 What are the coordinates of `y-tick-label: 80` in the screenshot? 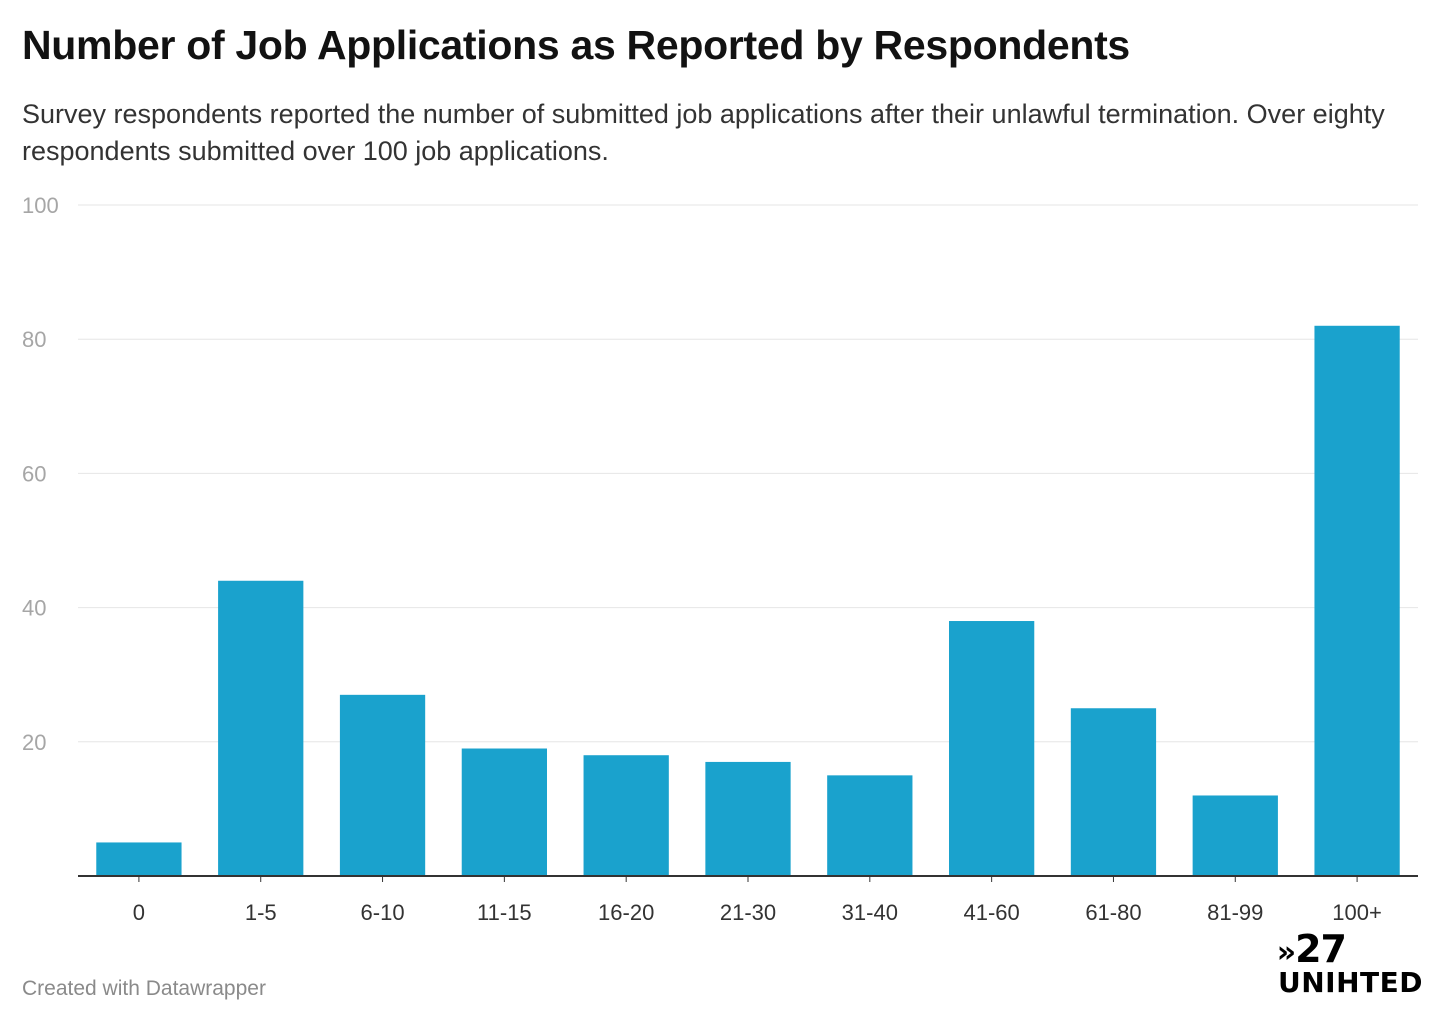 It's located at (34, 339).